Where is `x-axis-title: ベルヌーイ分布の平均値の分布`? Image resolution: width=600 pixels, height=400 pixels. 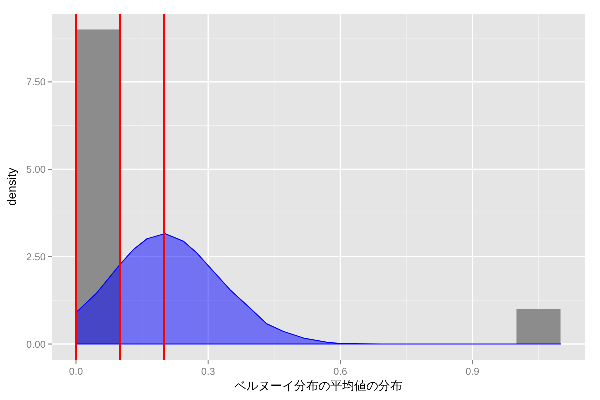
x-axis-title: ベルヌーイ分布の平均値の分布 is located at coordinates (318, 386).